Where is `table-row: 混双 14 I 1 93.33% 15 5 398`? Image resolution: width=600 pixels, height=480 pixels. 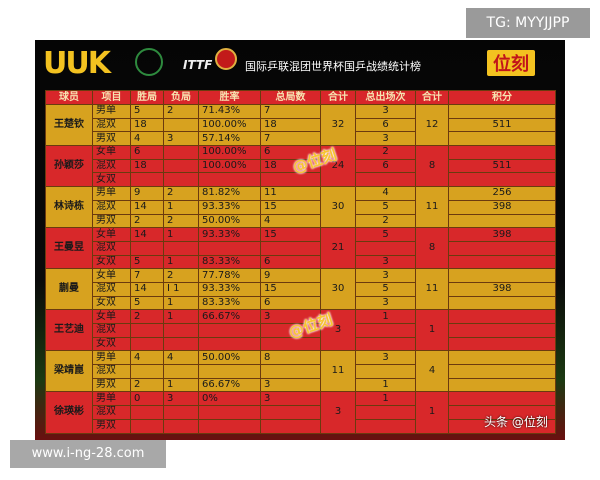
table-row: 混双 14 I 1 93.33% 15 5 398 is located at coordinates (301, 289).